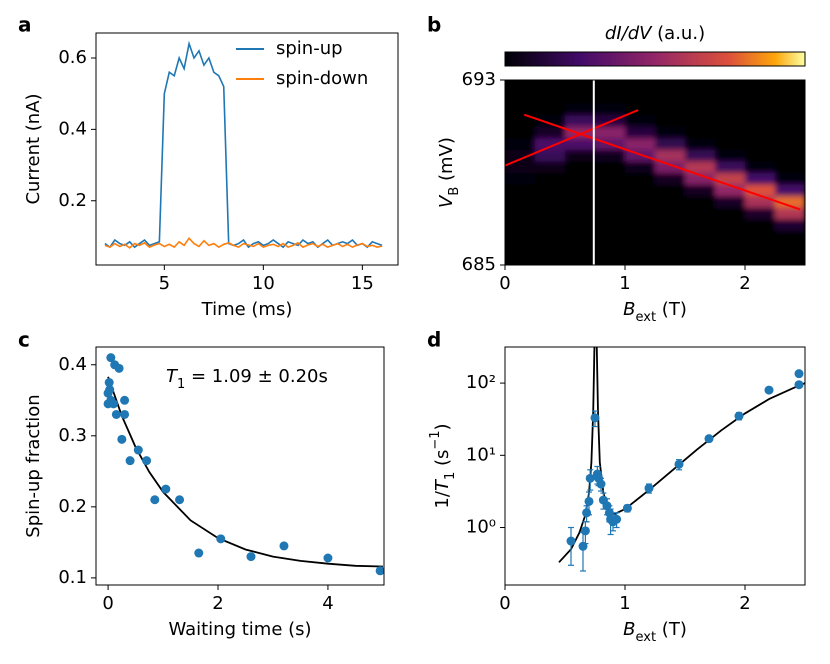 This screenshot has width=830, height=664. Describe the element at coordinates (434, 340) in the screenshot. I see `panel-letter: d` at that location.